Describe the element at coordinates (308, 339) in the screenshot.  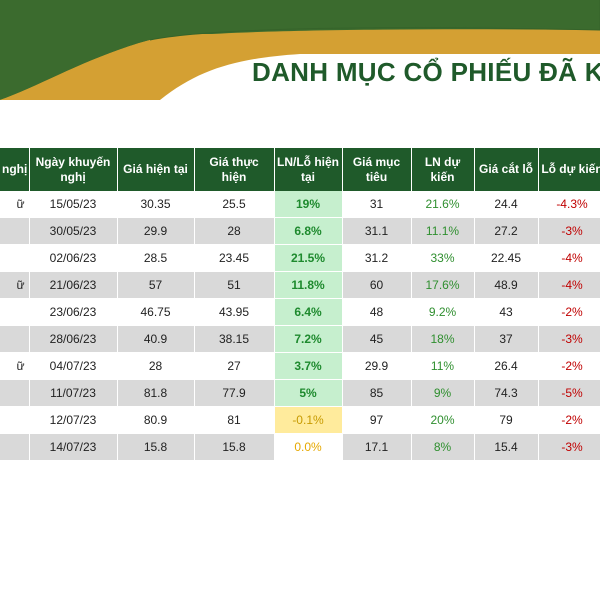
I see `table-cell: 7.2%` at that location.